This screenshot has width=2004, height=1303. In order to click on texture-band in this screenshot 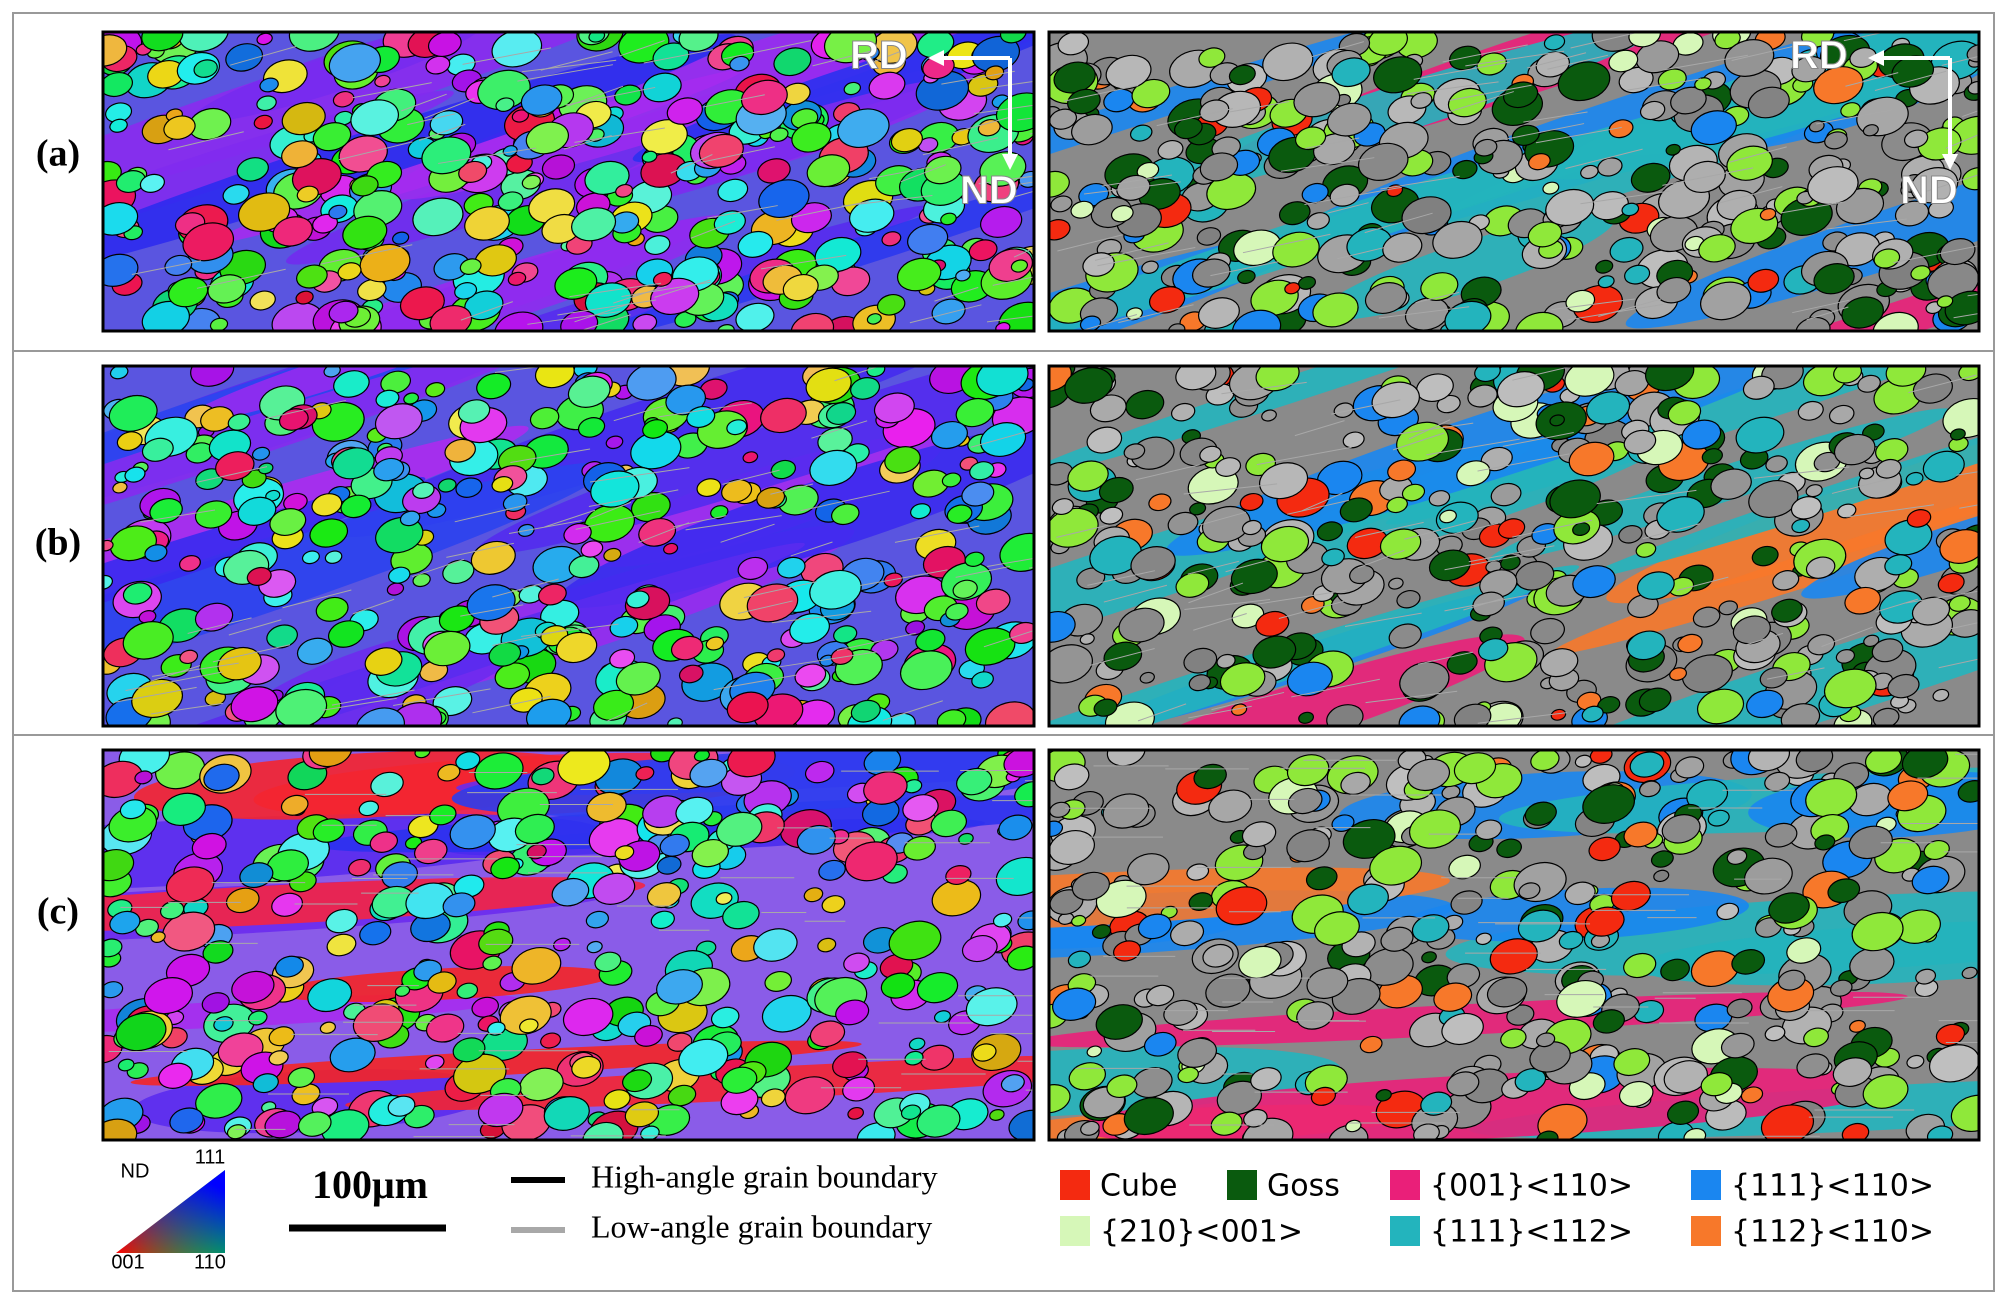, I will do `click(264, 579)`.